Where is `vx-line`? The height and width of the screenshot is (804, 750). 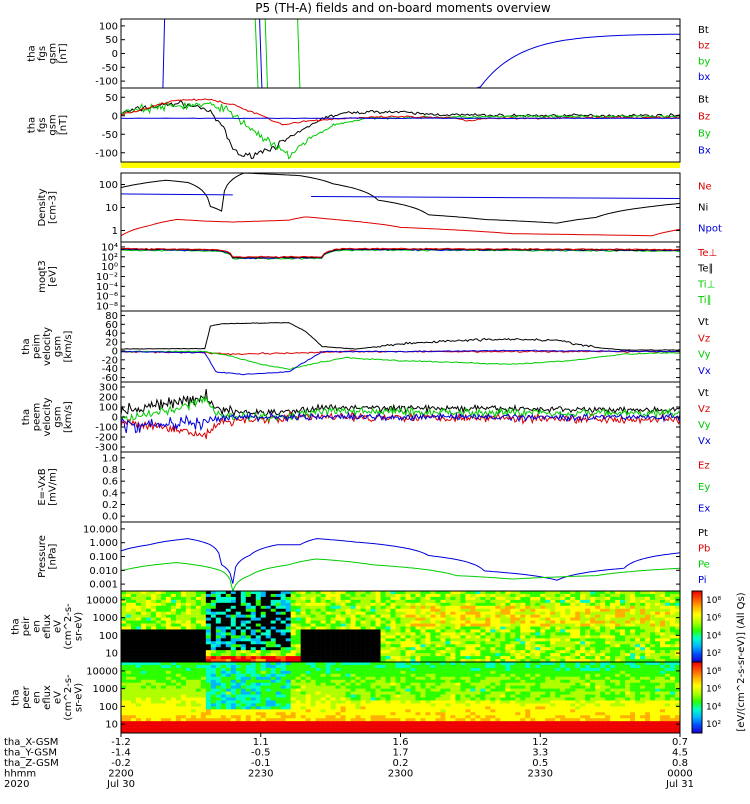 vx-line is located at coordinates (400, 362).